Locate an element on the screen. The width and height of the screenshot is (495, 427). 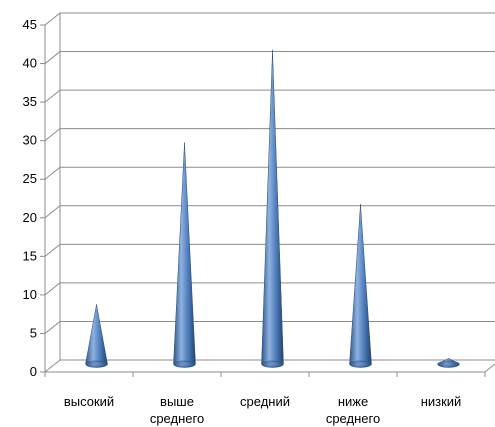
x-category-label: средний is located at coordinates (265, 401).